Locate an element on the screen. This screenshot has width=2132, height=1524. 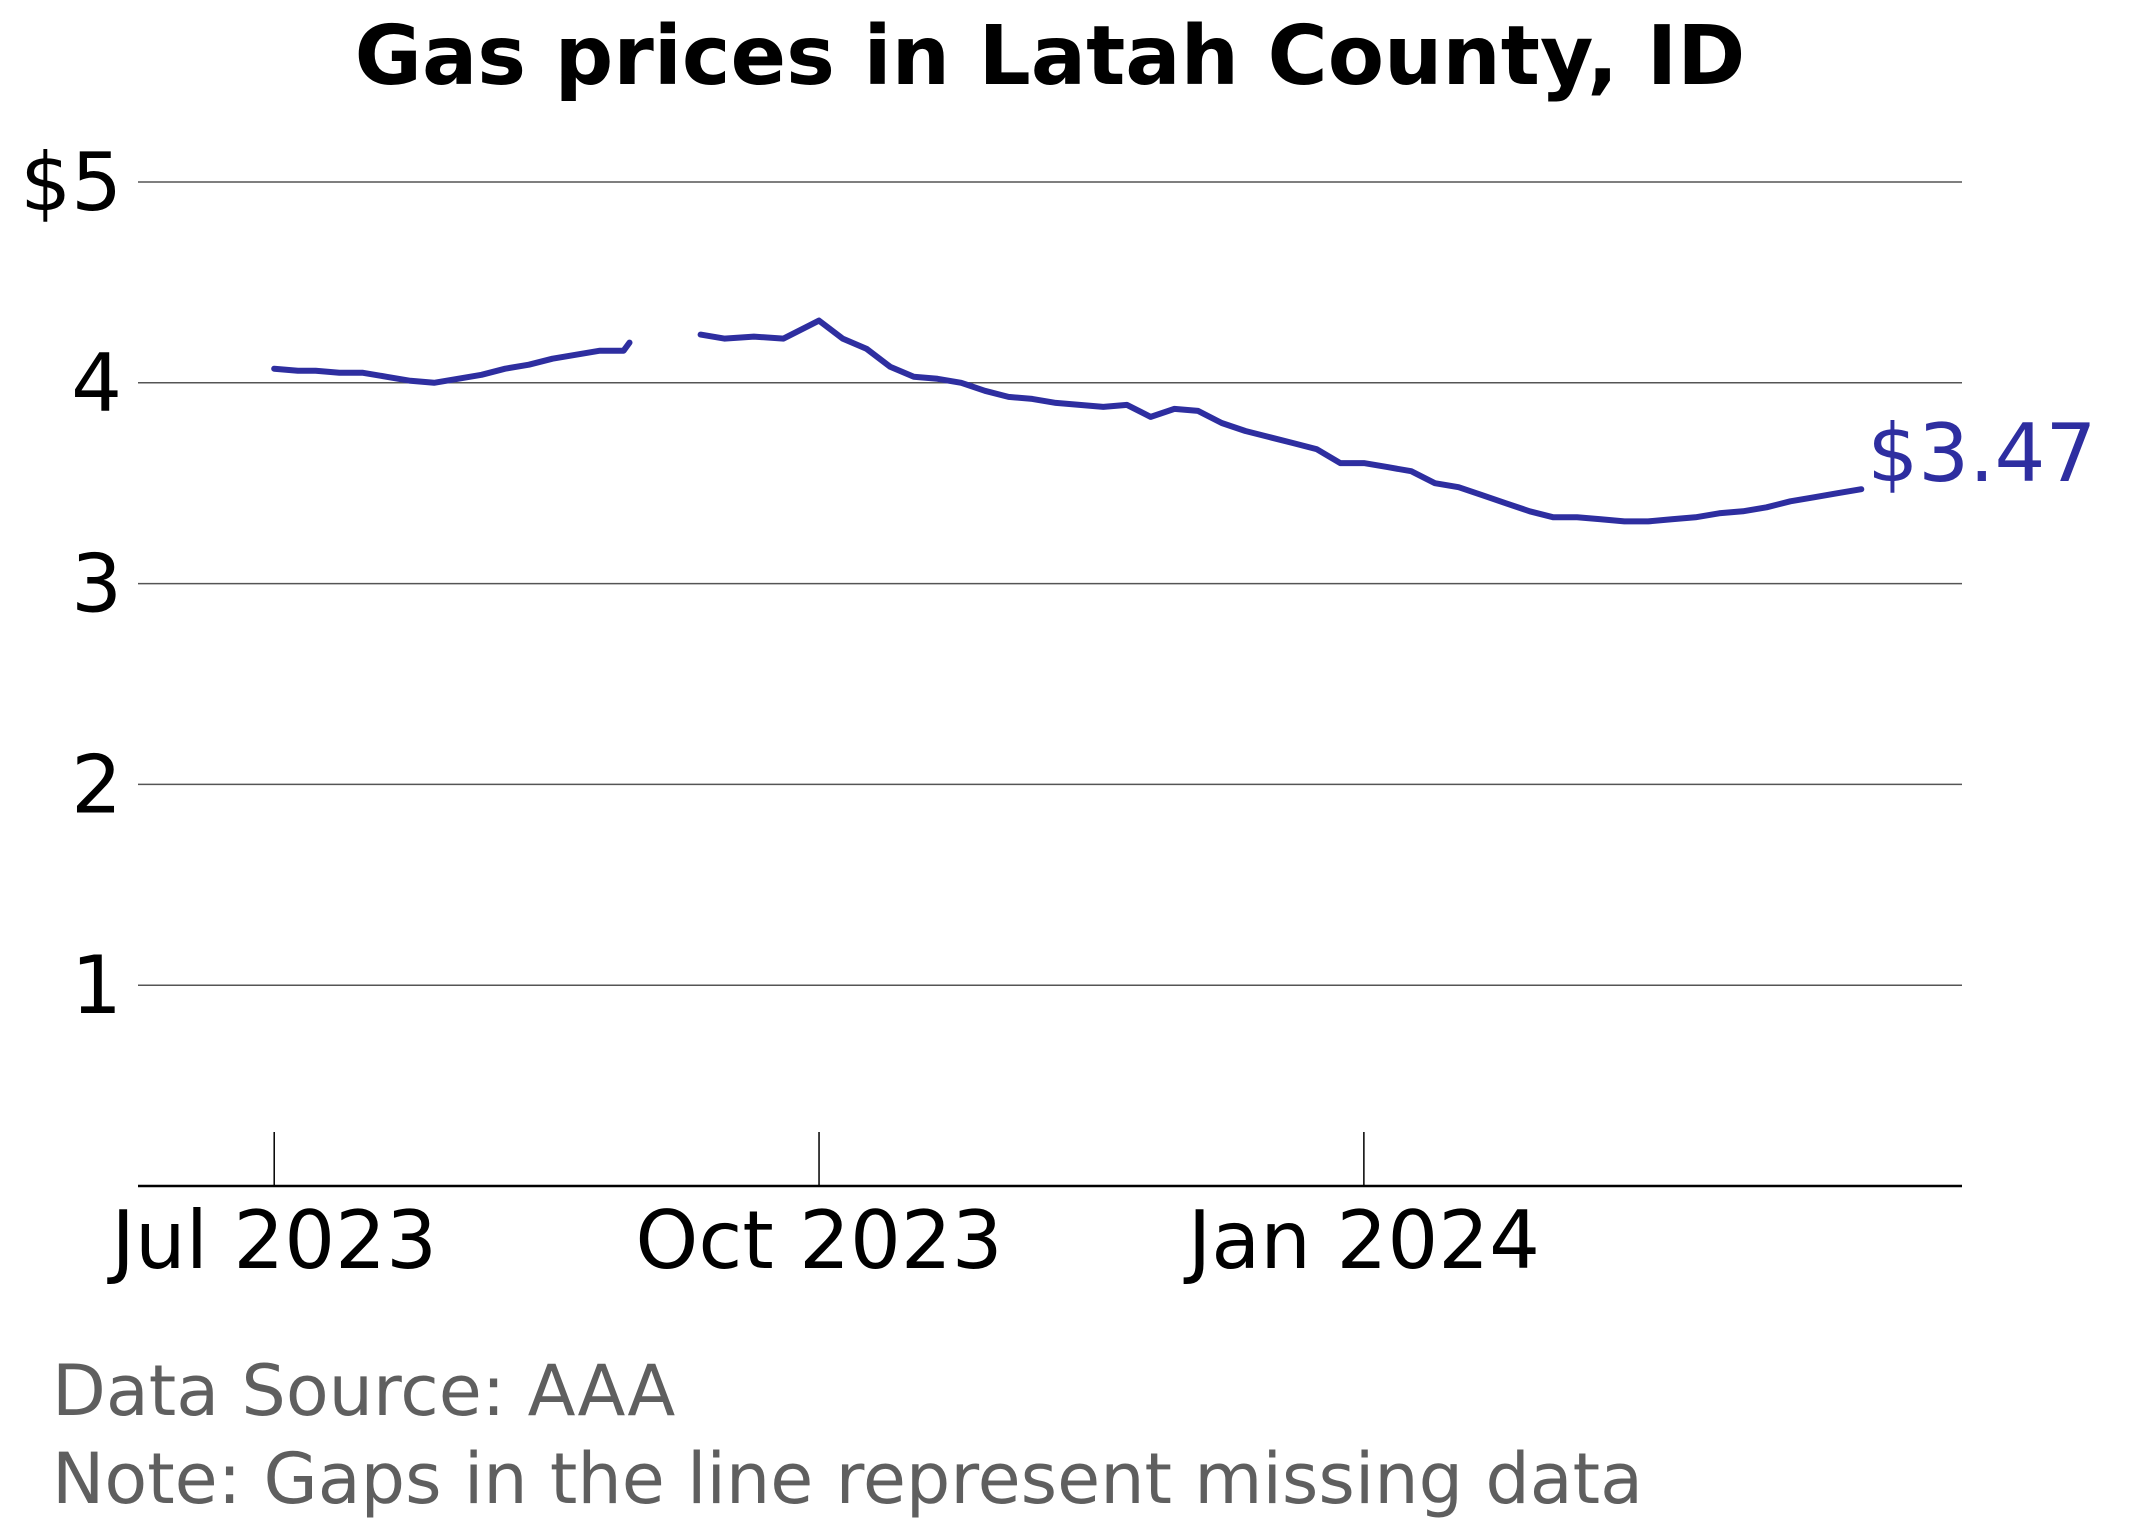
price-series is located at coordinates (1068, 421).